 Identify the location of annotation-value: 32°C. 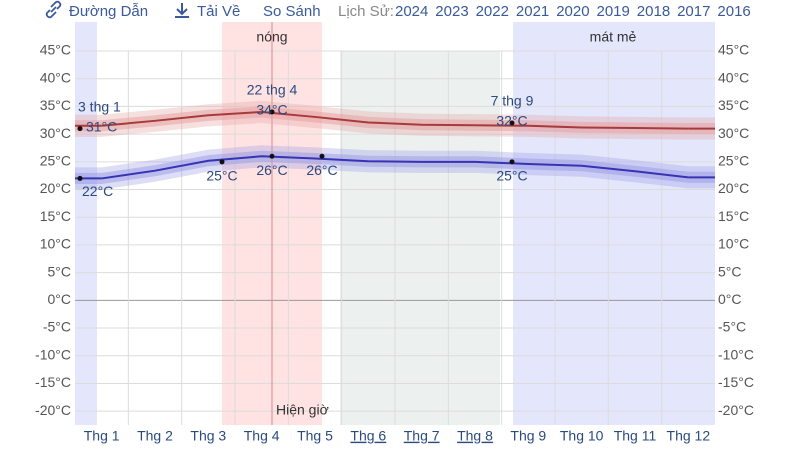
(511, 121).